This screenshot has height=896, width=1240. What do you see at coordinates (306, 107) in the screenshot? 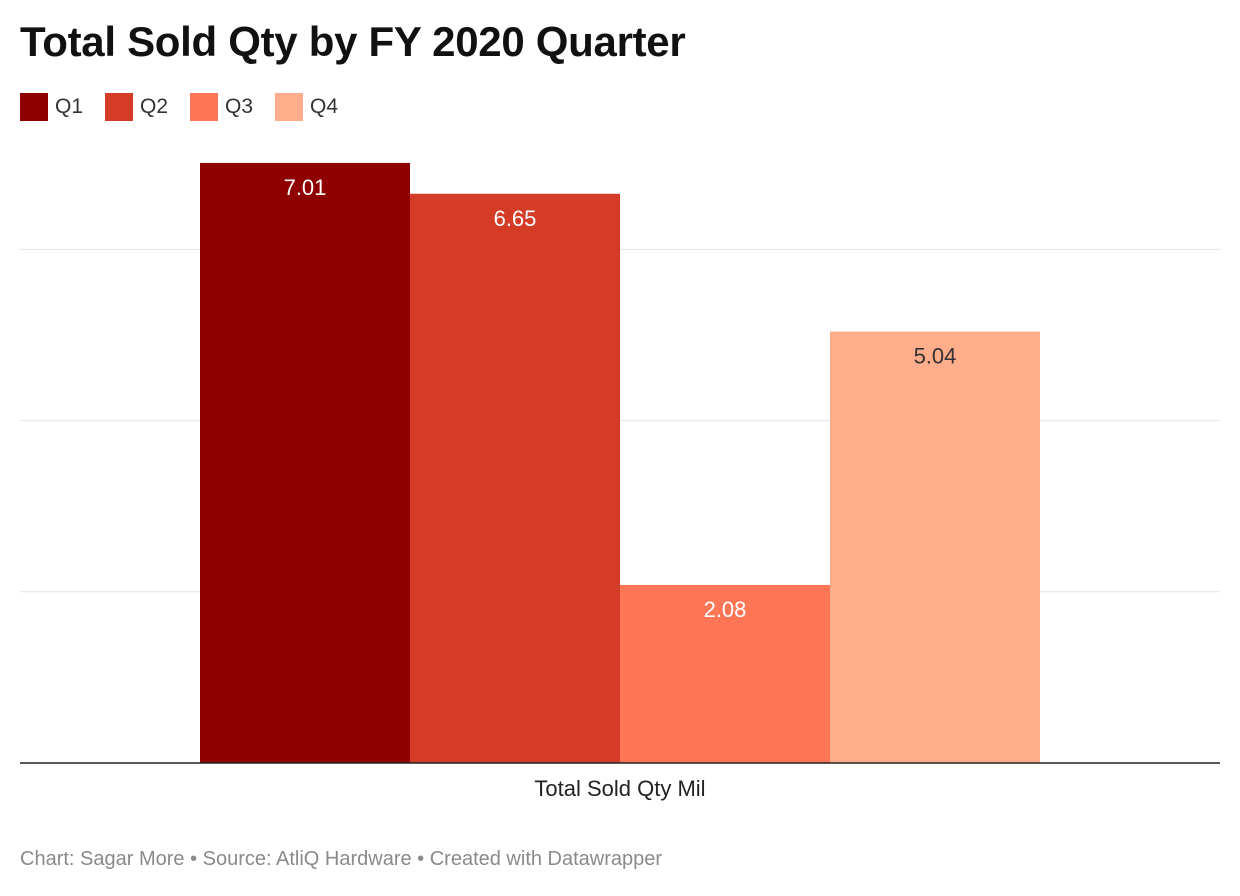
I see `legend-item-q4: Q4` at bounding box center [306, 107].